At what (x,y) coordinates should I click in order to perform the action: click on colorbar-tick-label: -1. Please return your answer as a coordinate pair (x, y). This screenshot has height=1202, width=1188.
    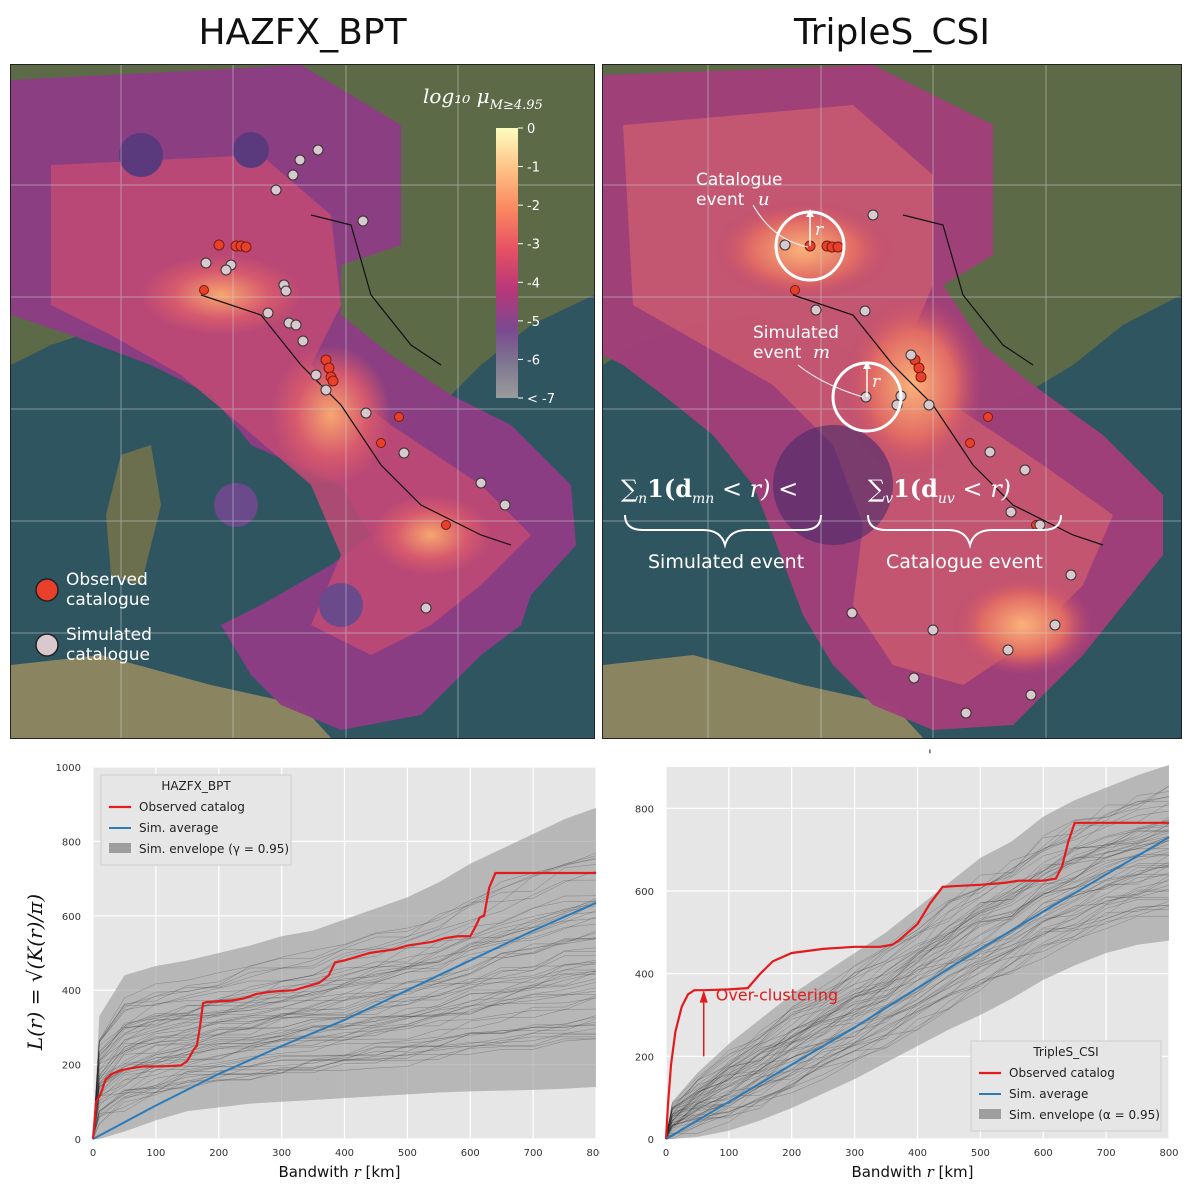
    Looking at the image, I should click on (533, 168).